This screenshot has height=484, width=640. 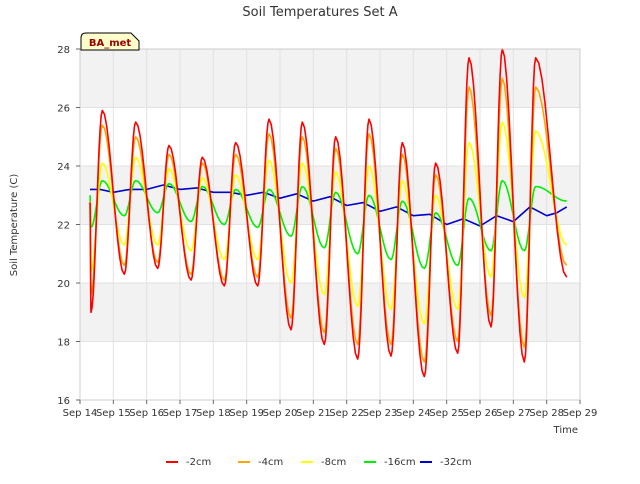 I want to click on x-tick-label: Sep 23, so click(x=380, y=413).